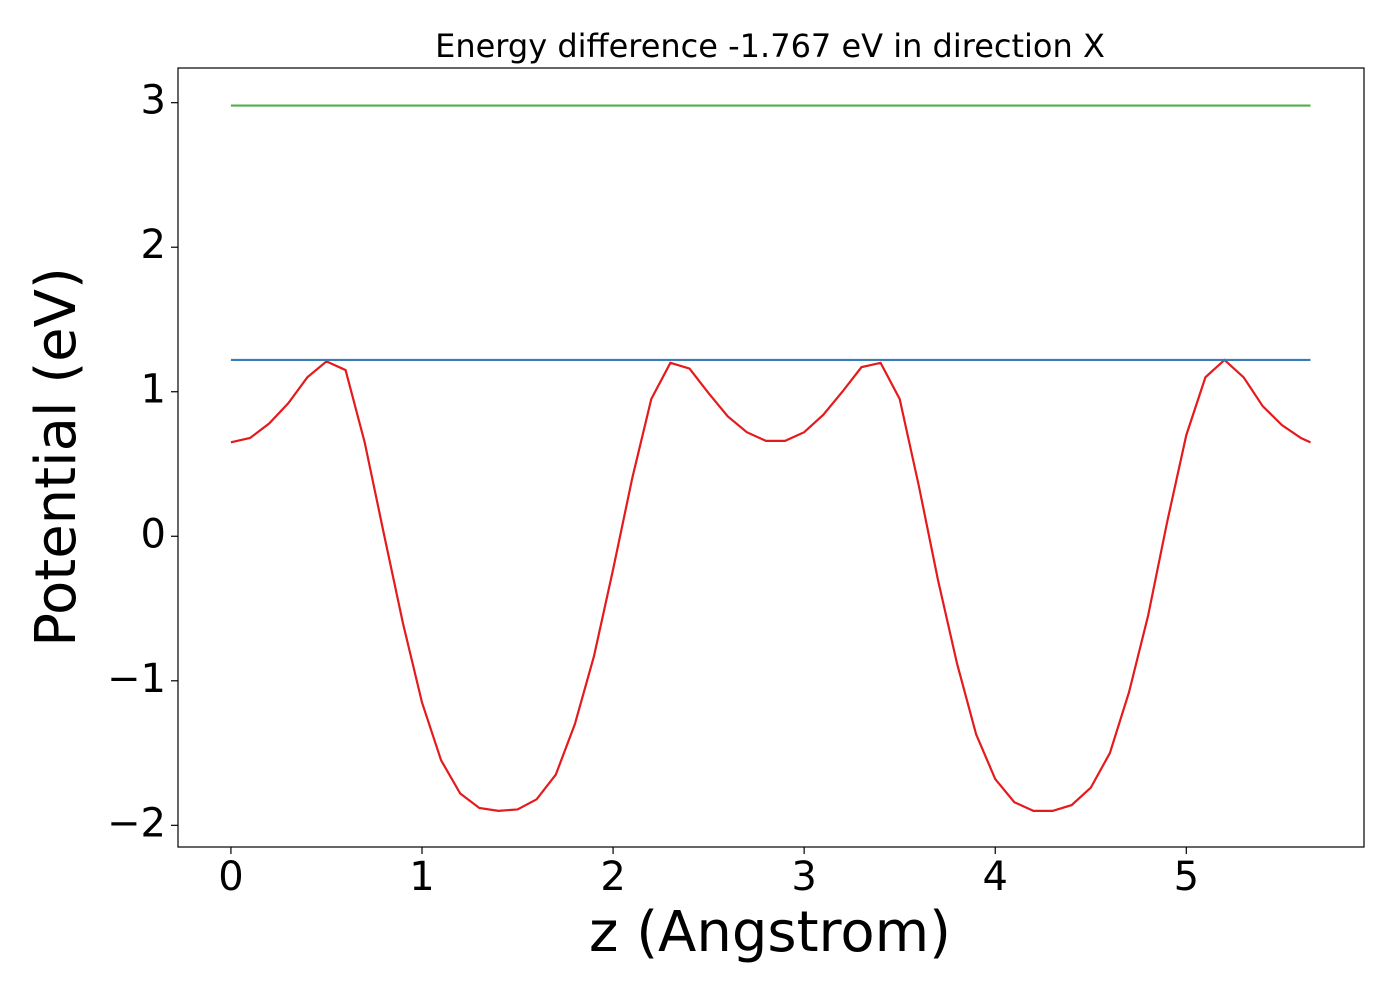 This screenshot has width=1400, height=1000. Describe the element at coordinates (421, 877) in the screenshot. I see `x-tick-label: 1` at that location.